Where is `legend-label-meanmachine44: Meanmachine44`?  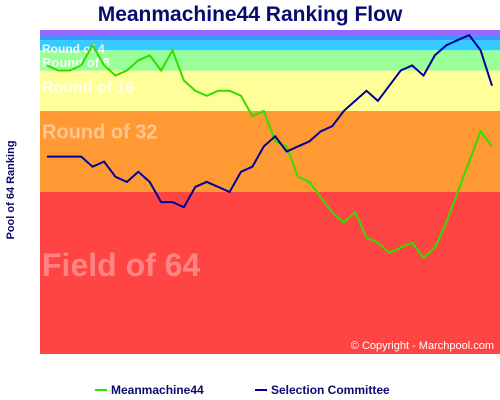 legend-label-meanmachine44: Meanmachine44 is located at coordinates (157, 390).